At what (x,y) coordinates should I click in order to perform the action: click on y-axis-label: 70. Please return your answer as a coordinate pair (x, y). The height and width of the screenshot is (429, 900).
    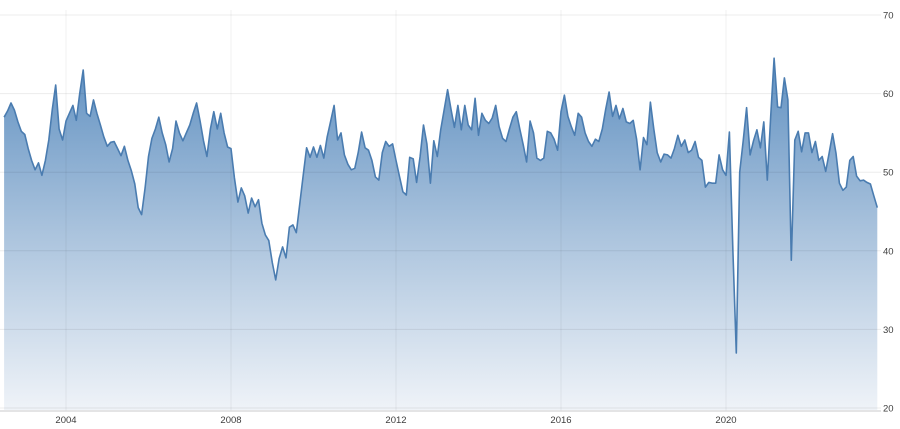
    Looking at the image, I should click on (888, 16).